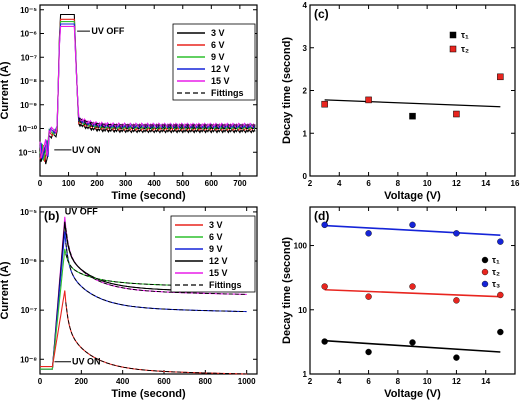  Describe the element at coordinates (368, 183) in the screenshot. I see `panel-c-x-tick-label: 6` at that location.